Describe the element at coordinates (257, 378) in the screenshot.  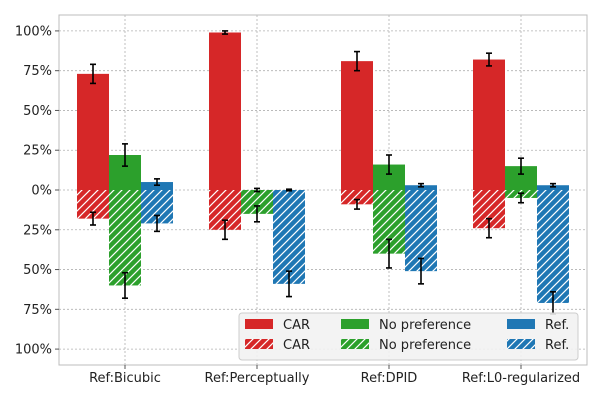
I see `x-tick-label: Ref:Perceptually` at that location.